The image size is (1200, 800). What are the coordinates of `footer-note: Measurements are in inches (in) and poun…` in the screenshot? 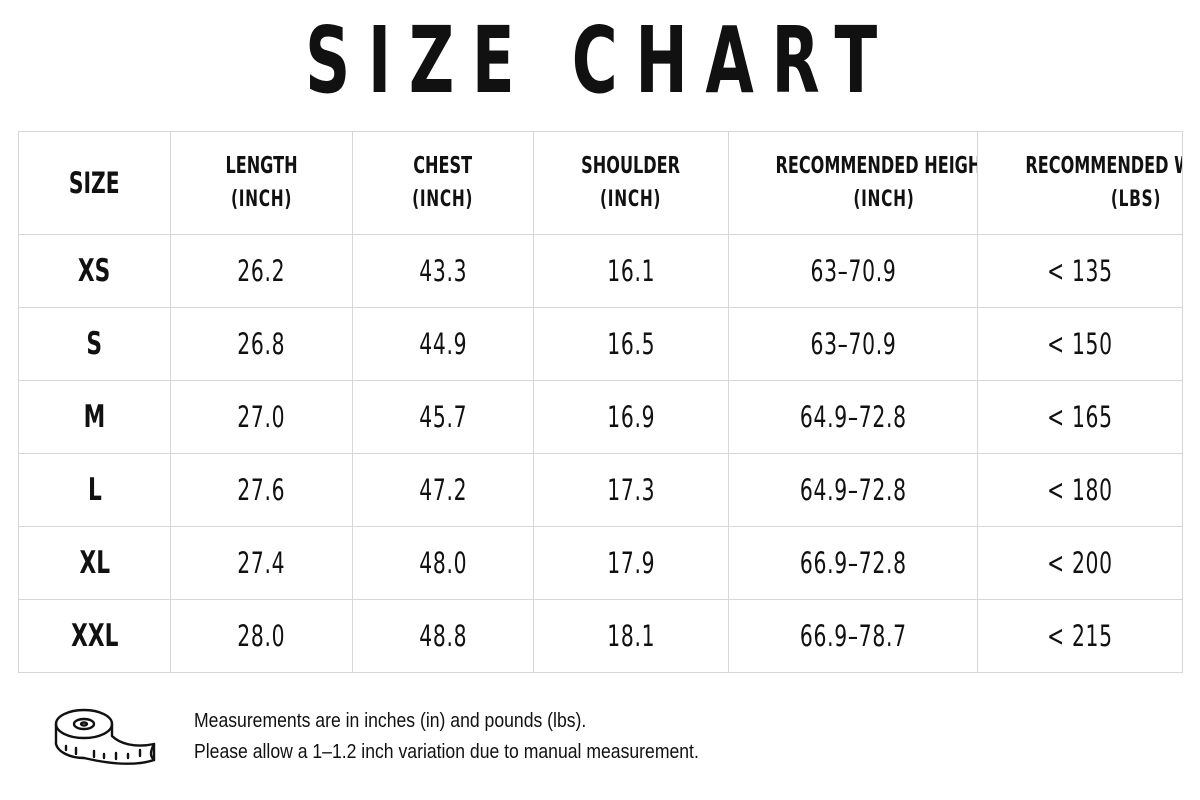 It's located at (600, 740).